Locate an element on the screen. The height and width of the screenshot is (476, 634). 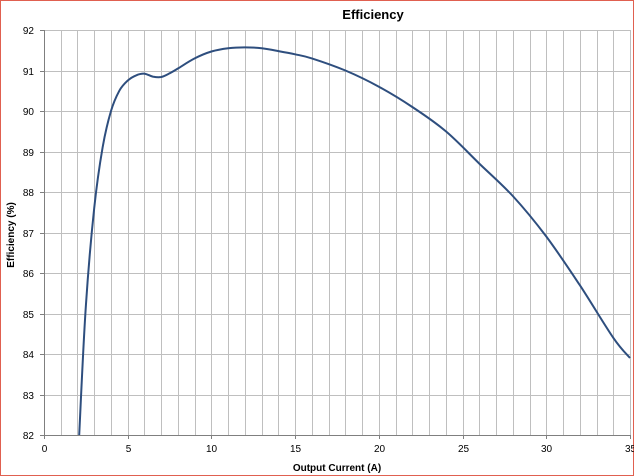
y-tick-label: 90 is located at coordinates (29, 112).